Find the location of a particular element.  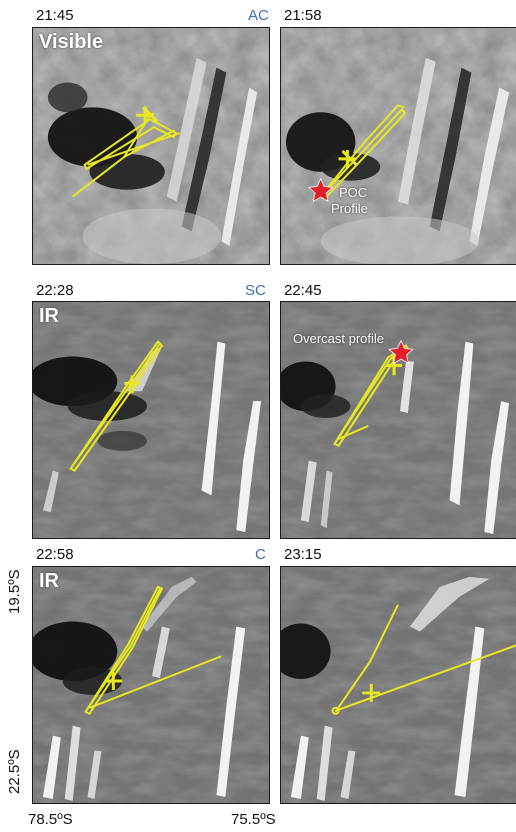

latitude-label-bottom: 22.5ºS is located at coordinates (14, 771).